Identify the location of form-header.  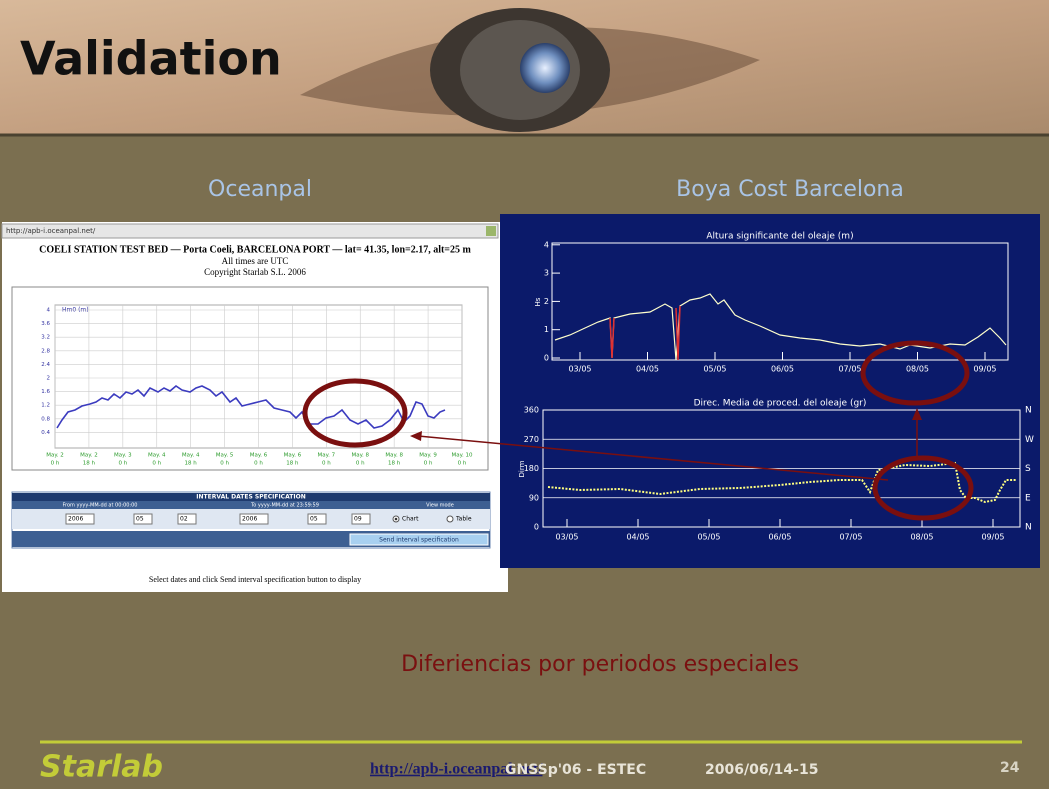
(251, 497).